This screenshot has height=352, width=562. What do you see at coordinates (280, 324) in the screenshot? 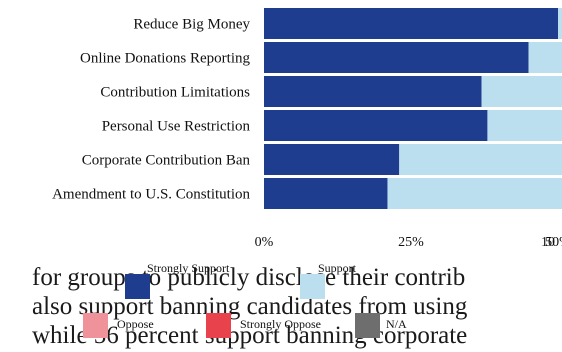
I see `legend-label-strongly-oppose: Strongly Oppose` at bounding box center [280, 324].